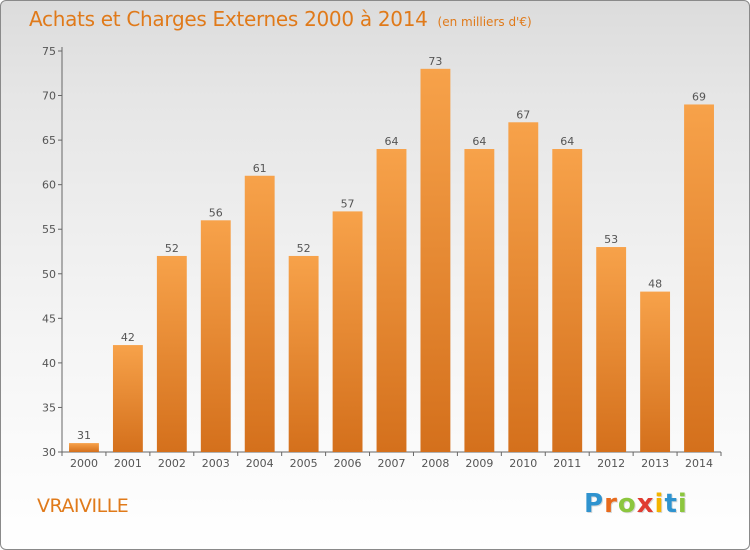  Describe the element at coordinates (303, 353) in the screenshot. I see `bar-2005` at that location.